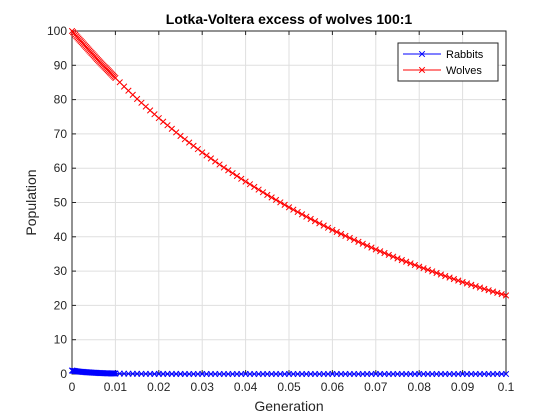  What do you see at coordinates (463, 387) in the screenshot?
I see `x-tick-label: 0.09` at bounding box center [463, 387].